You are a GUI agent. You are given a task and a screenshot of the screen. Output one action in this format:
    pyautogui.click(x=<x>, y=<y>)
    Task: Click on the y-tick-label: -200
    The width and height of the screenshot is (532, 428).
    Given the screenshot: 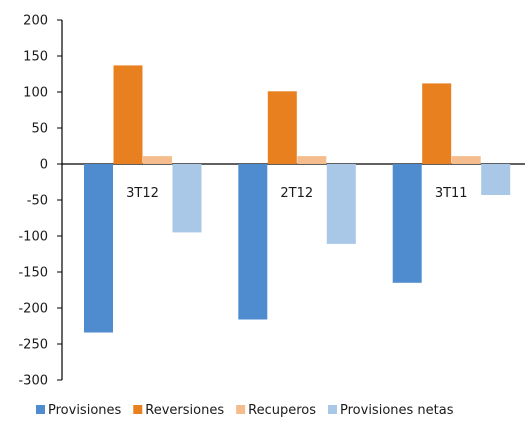 What is the action you would take?
    pyautogui.click(x=33, y=309)
    